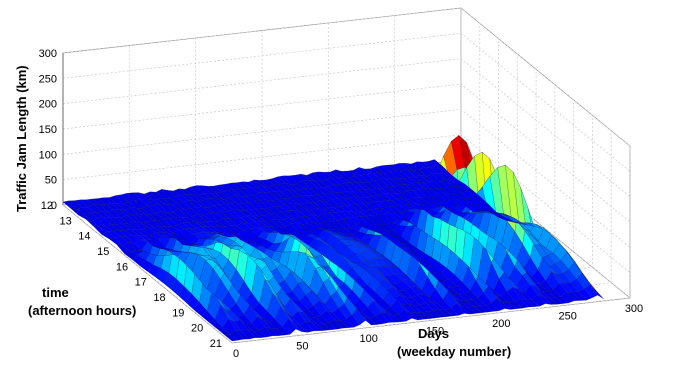 This screenshot has height=367, width=677. I want to click on y-tick-label: 20, so click(197, 329).